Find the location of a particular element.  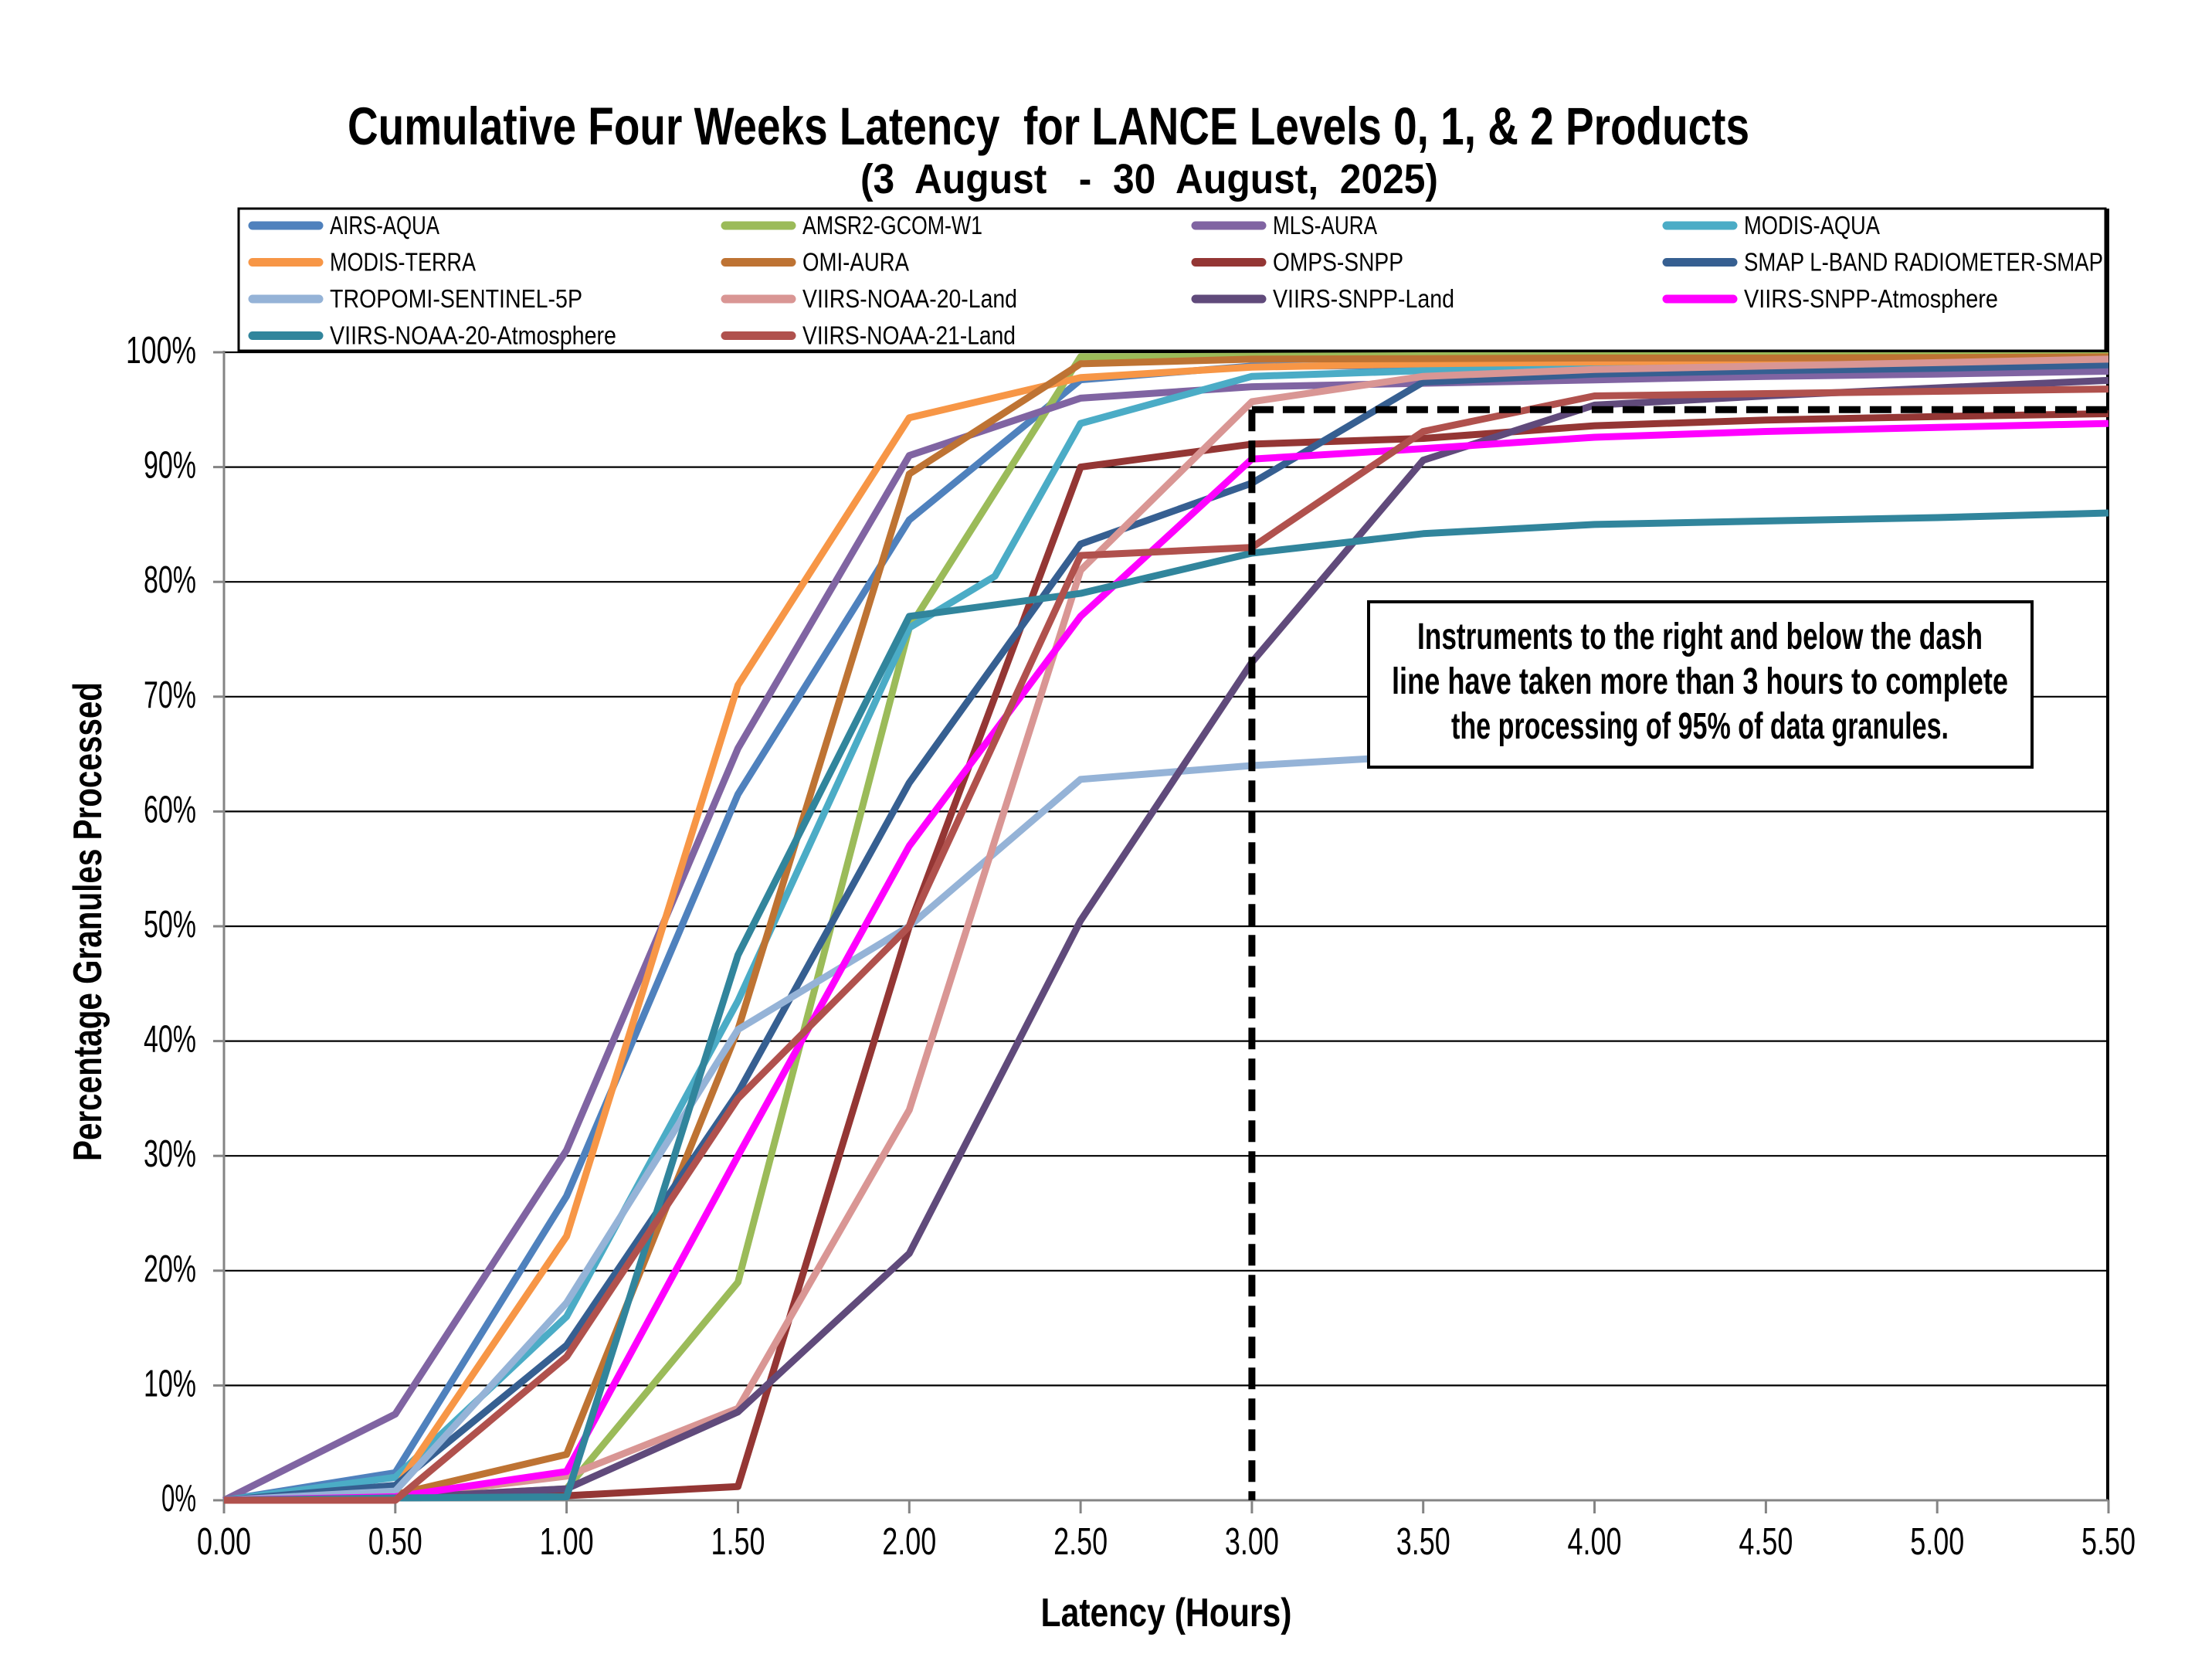

svg-text: 30% is located at coordinates (170, 1155).